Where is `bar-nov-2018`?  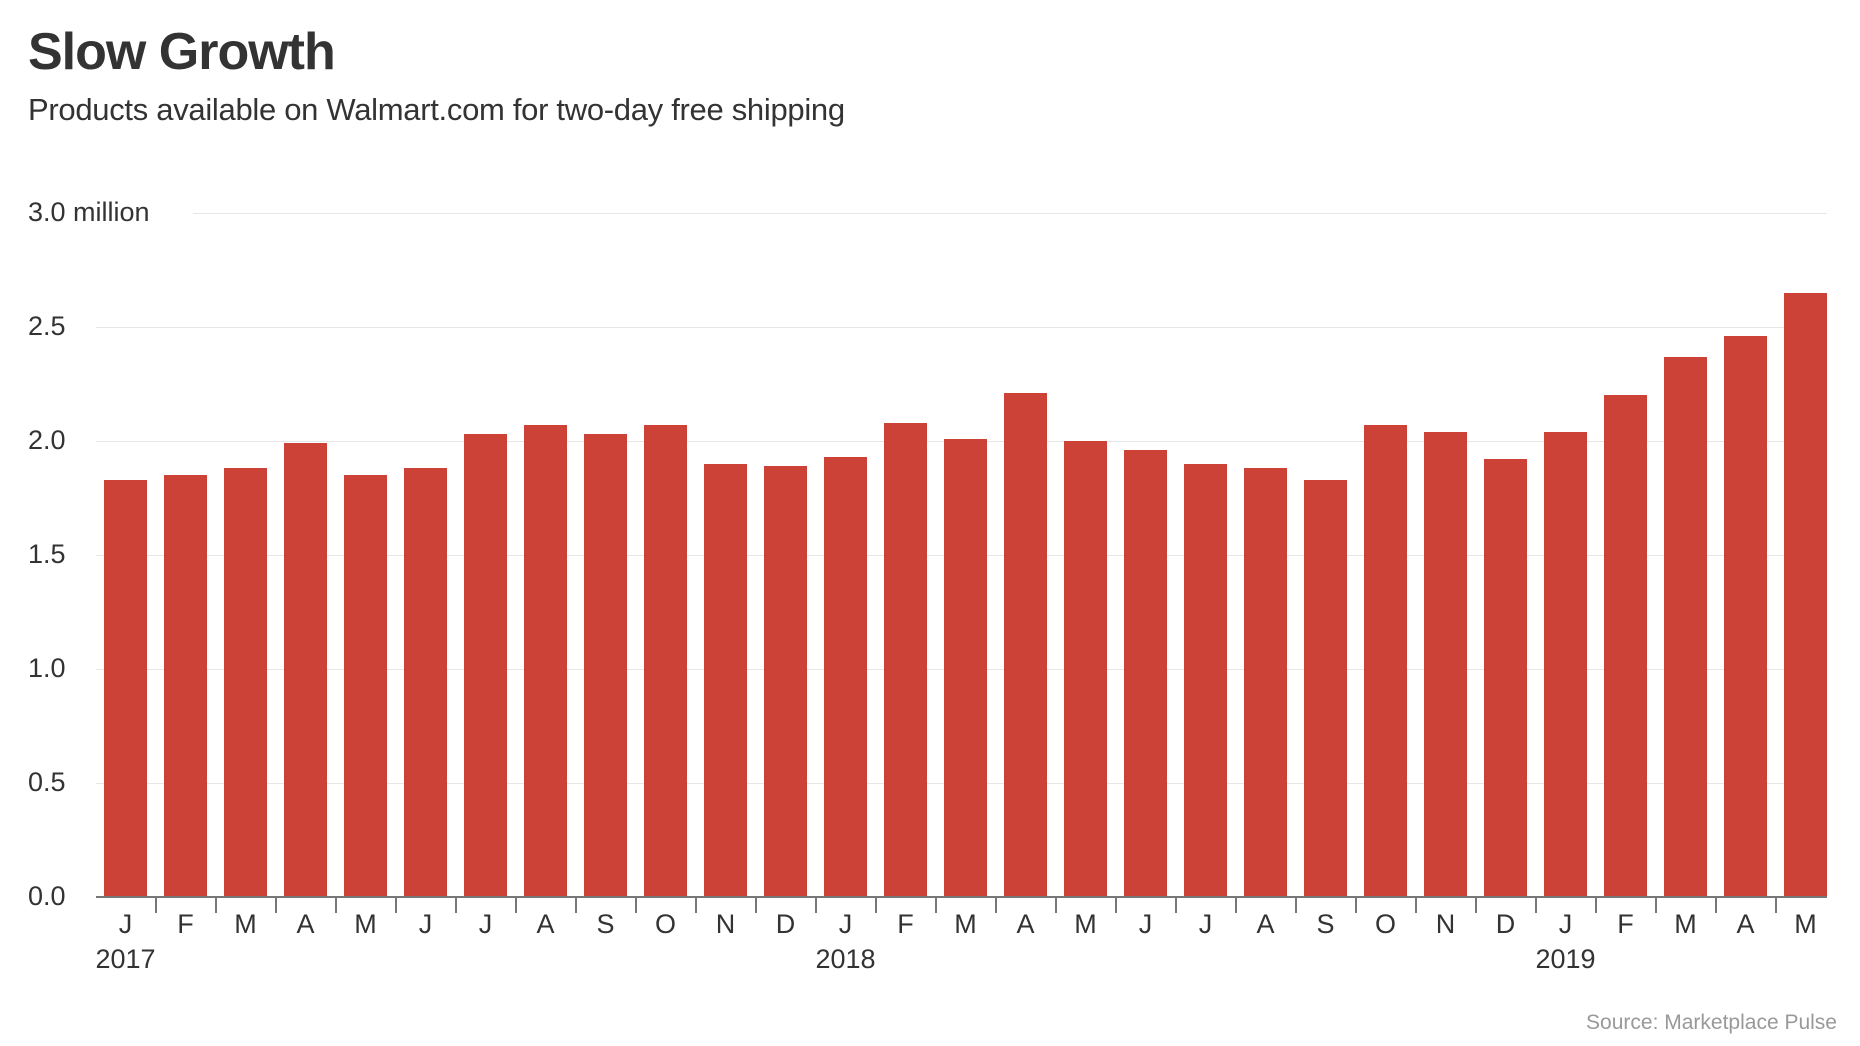
bar-nov-2018 is located at coordinates (1445, 664).